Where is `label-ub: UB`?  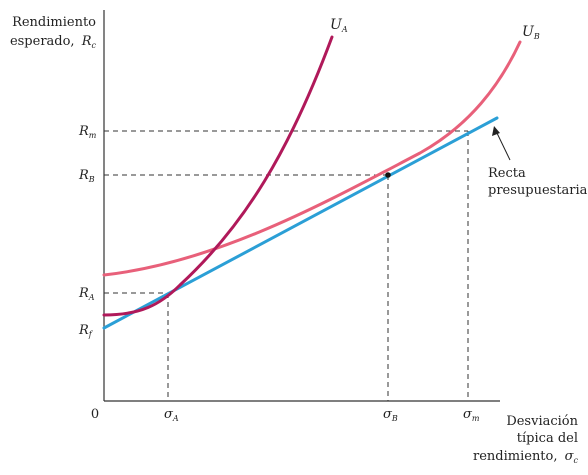 label-ub: UB is located at coordinates (531, 32).